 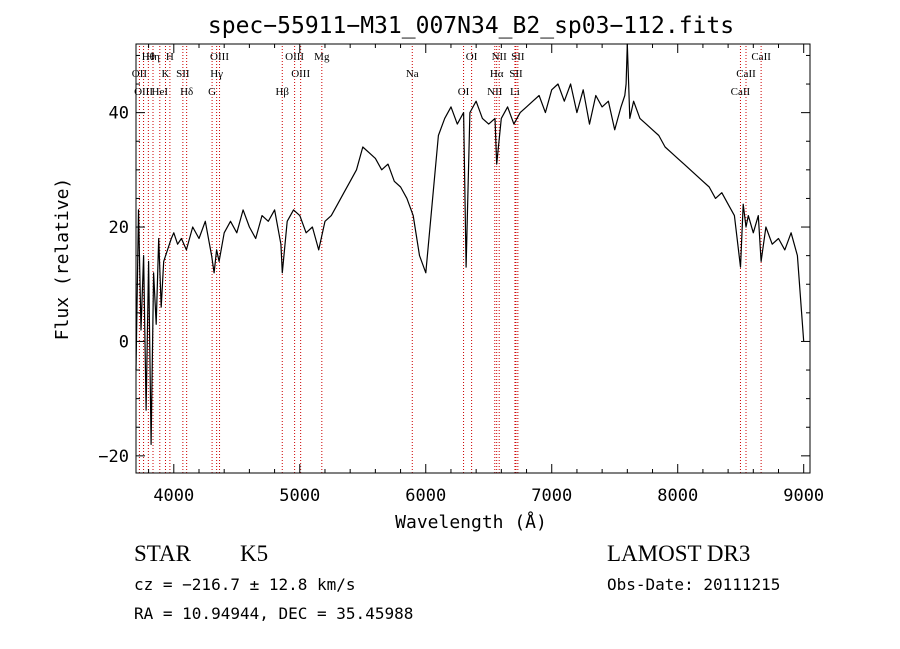 What do you see at coordinates (299, 496) in the screenshot?
I see `x-tick-label: 5000` at bounding box center [299, 496].